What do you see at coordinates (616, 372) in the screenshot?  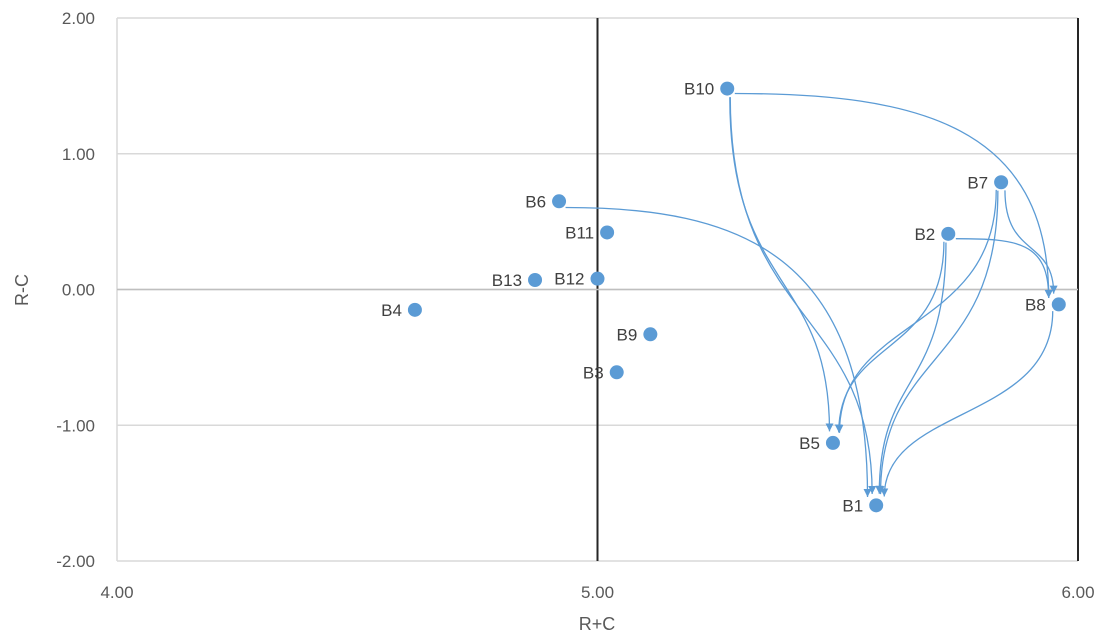 I see `point-b3` at bounding box center [616, 372].